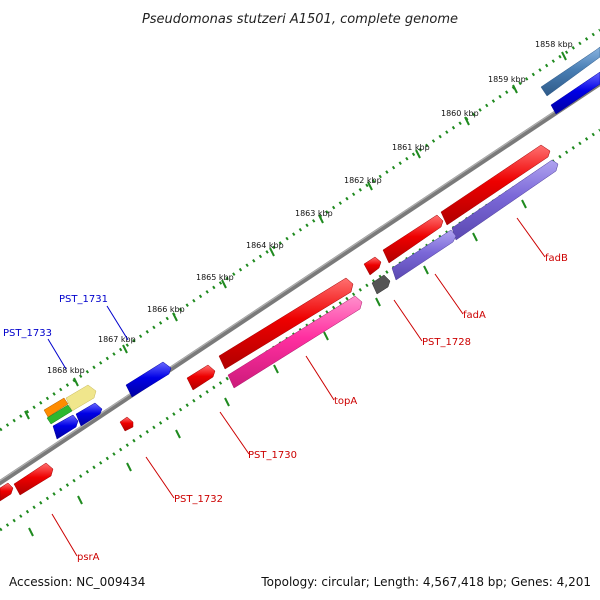 The height and width of the screenshot is (600, 600). What do you see at coordinates (372, 266) in the screenshot?
I see `gene-pst1728-upper` at bounding box center [372, 266].